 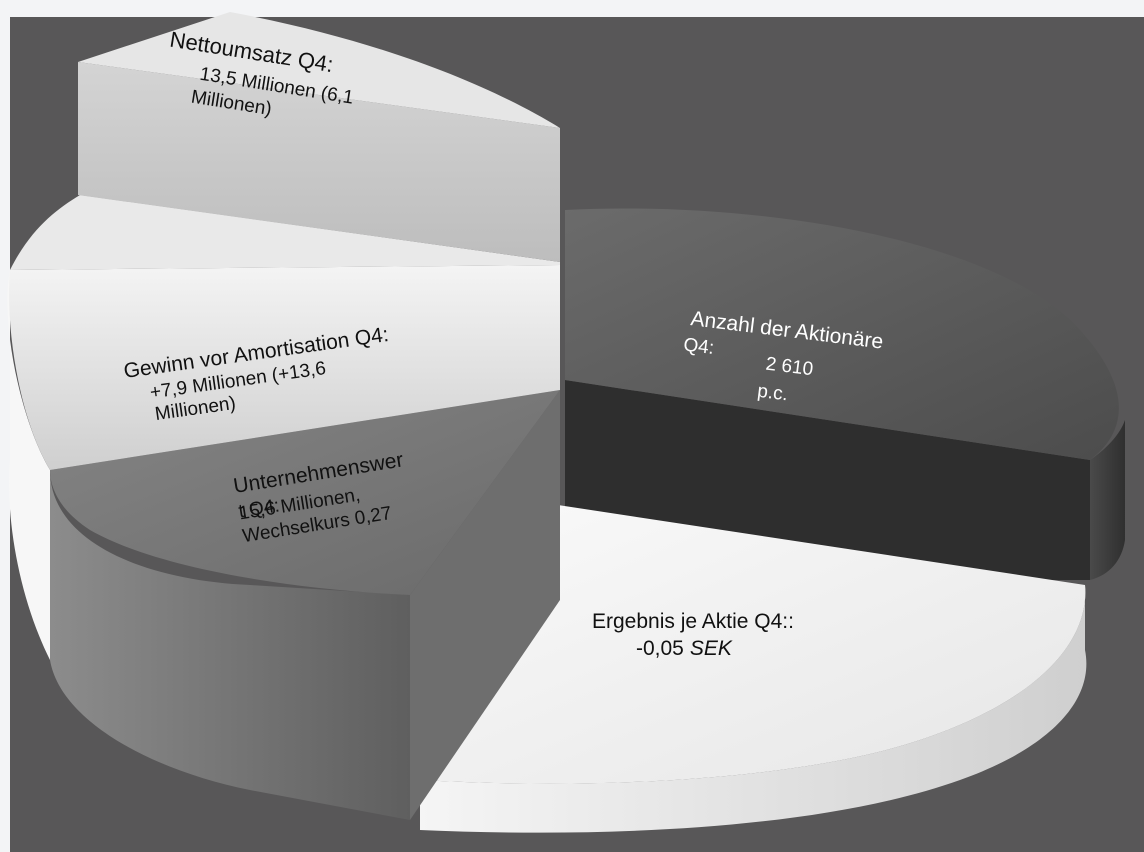 I want to click on ergebnis-title: Ergebnis je Aktie Q4::, so click(x=693, y=621).